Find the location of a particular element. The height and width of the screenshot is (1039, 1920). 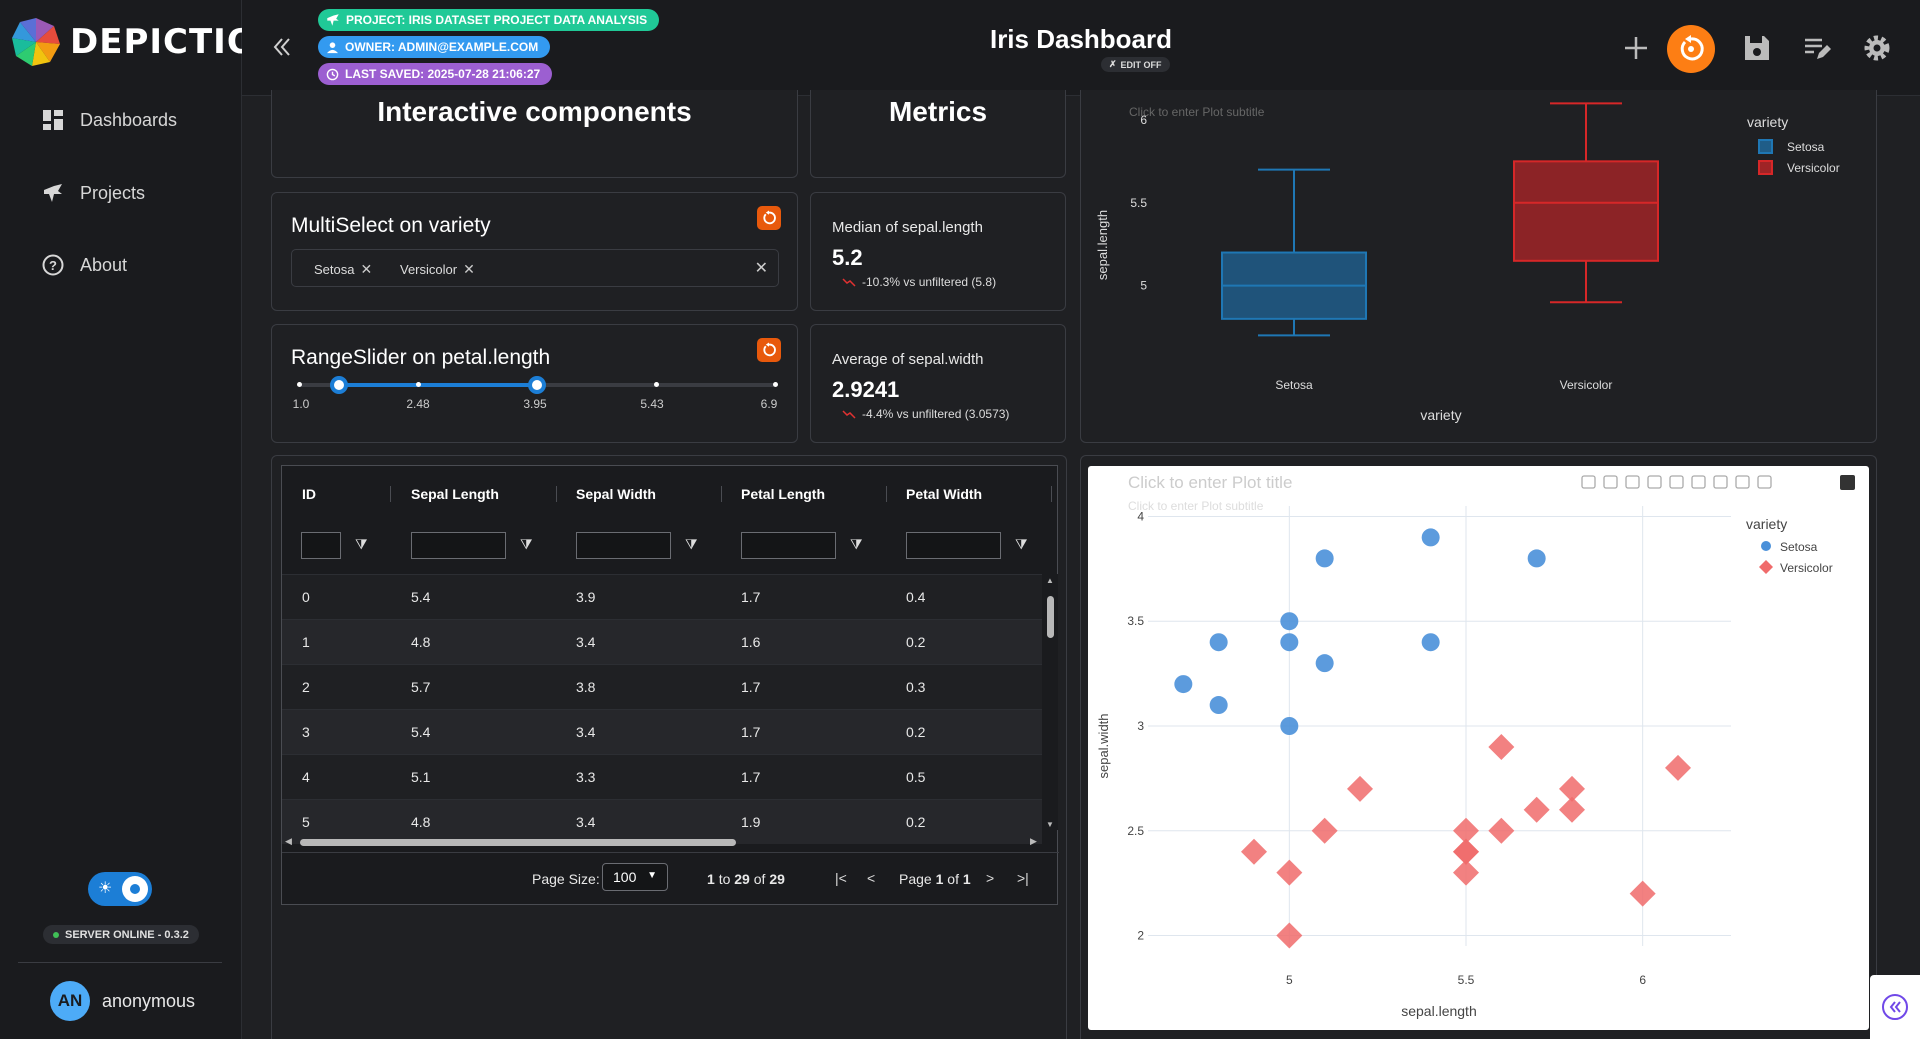

range-slider-track is located at coordinates (537, 385).